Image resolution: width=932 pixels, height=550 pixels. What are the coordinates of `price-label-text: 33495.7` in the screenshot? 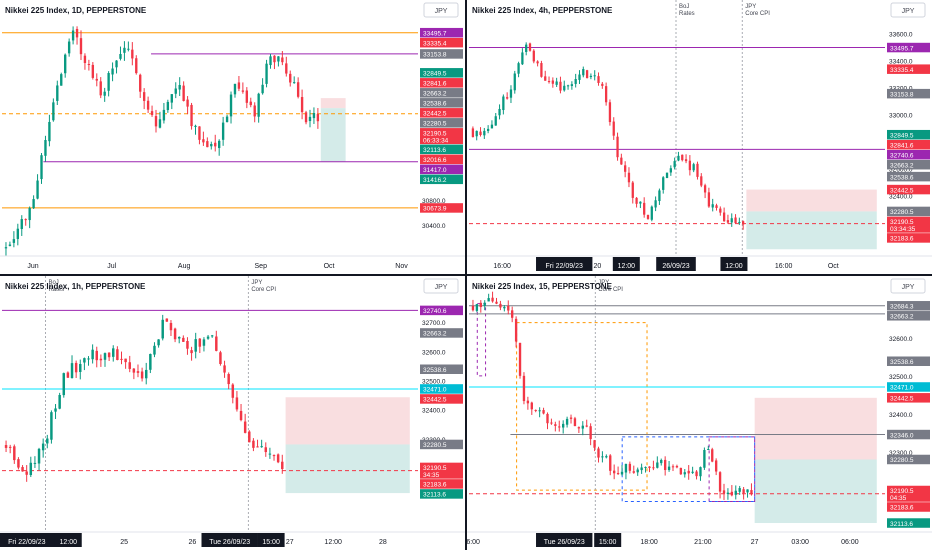 It's located at (902, 48).